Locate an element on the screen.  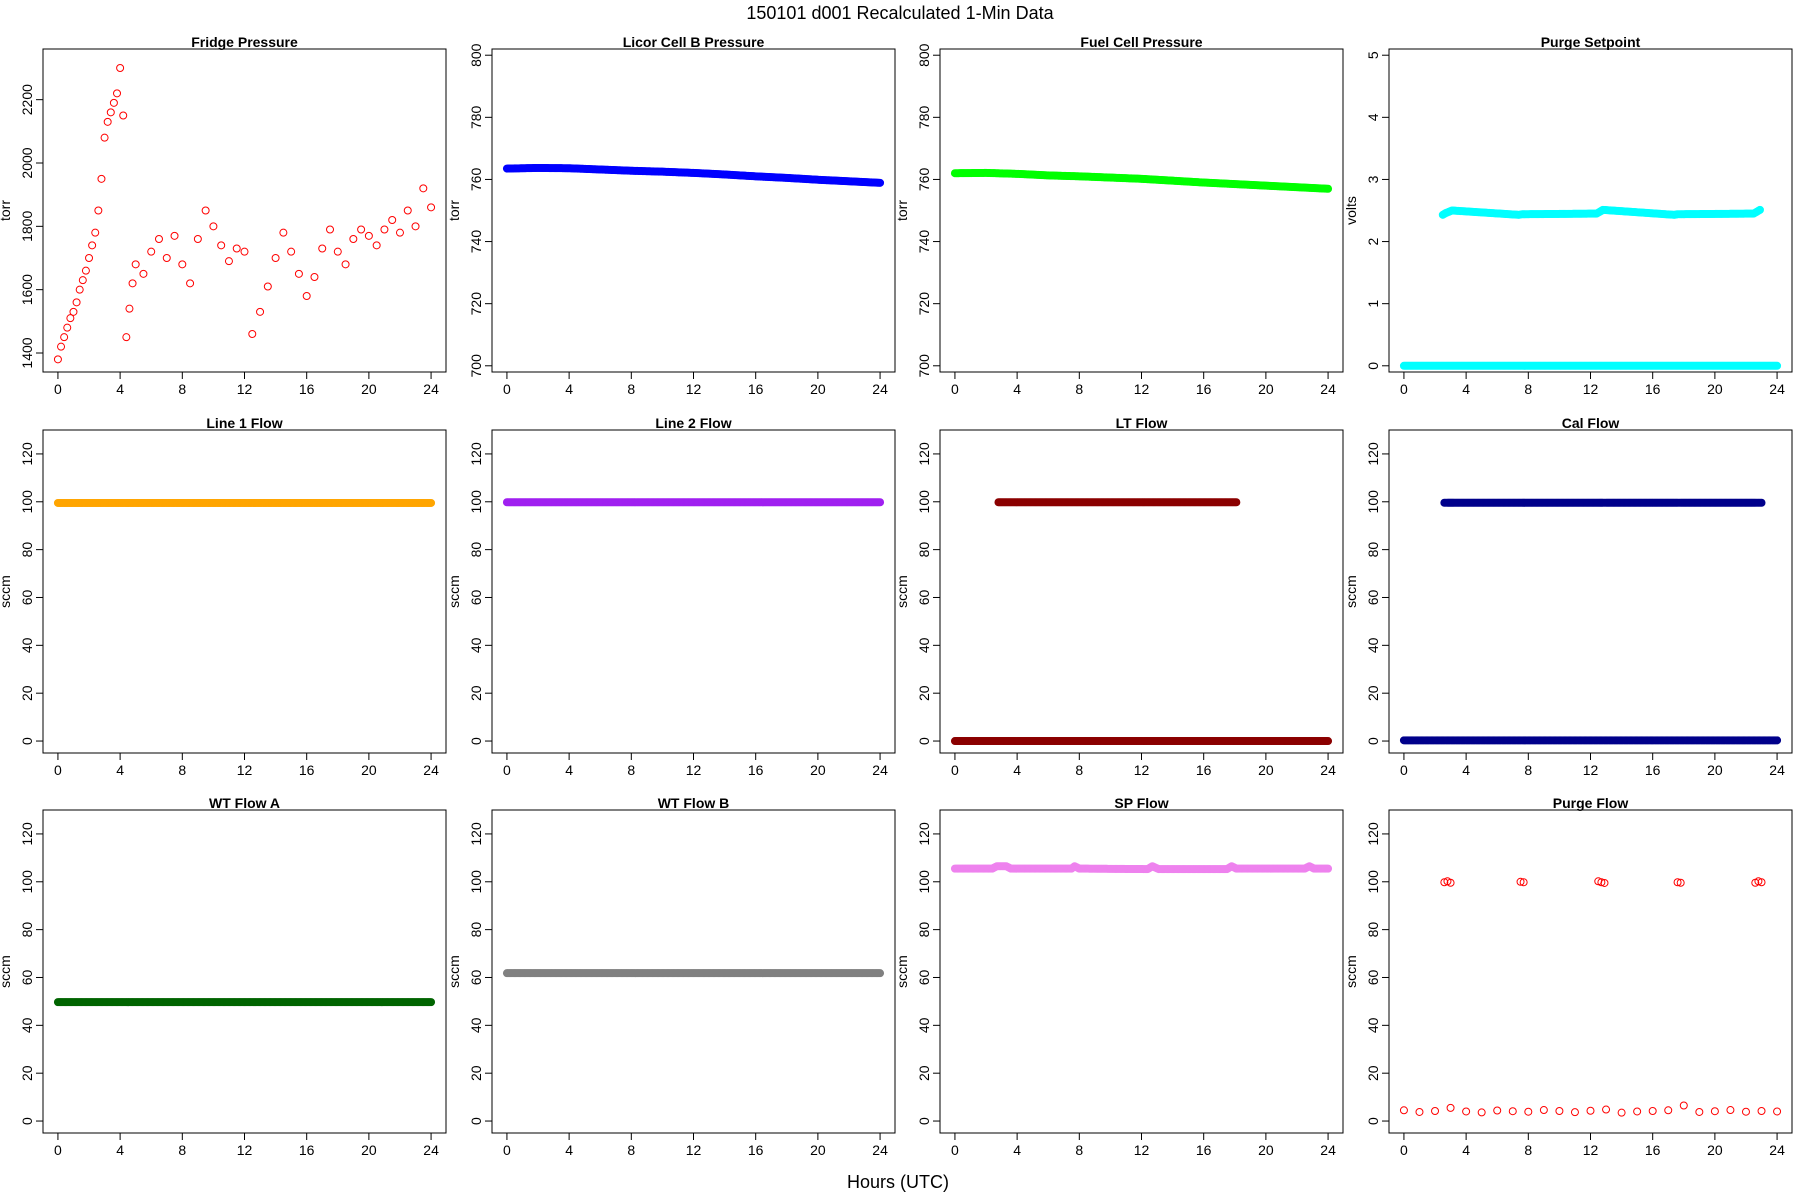
y-tick-label: 800 is located at coordinates (476, 55).